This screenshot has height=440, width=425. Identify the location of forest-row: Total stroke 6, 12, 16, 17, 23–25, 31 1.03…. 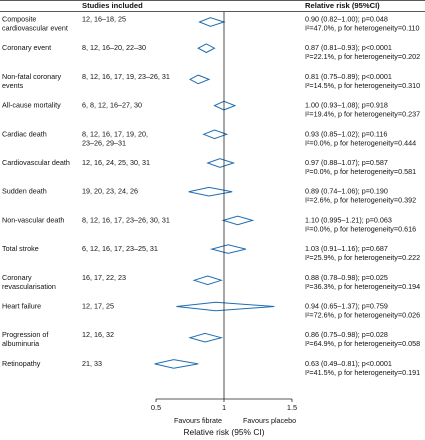
(211, 253).